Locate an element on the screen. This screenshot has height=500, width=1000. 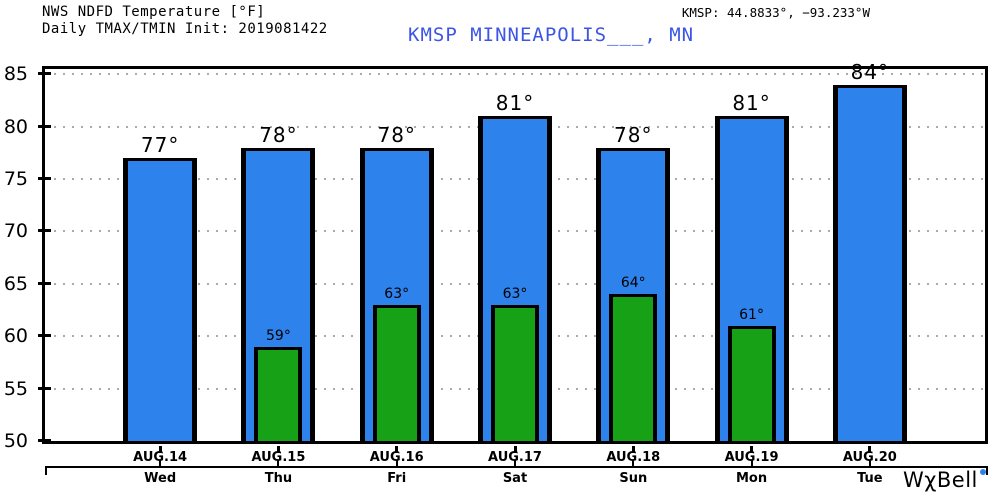
tmin-value-label: 64° is located at coordinates (633, 283).